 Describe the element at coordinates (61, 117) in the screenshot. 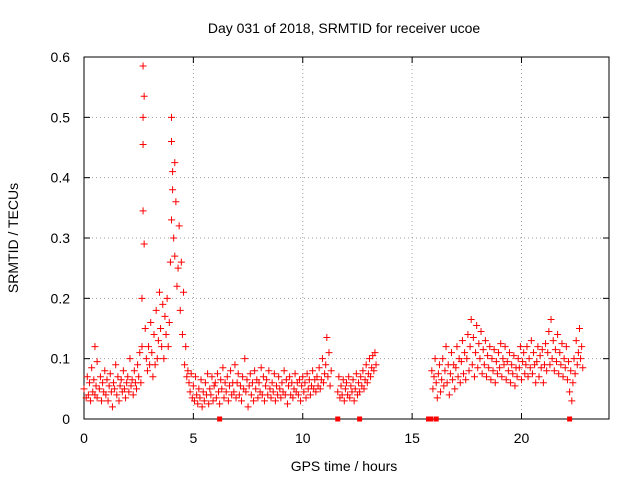

I see `y-tick-label: 0.5` at that location.